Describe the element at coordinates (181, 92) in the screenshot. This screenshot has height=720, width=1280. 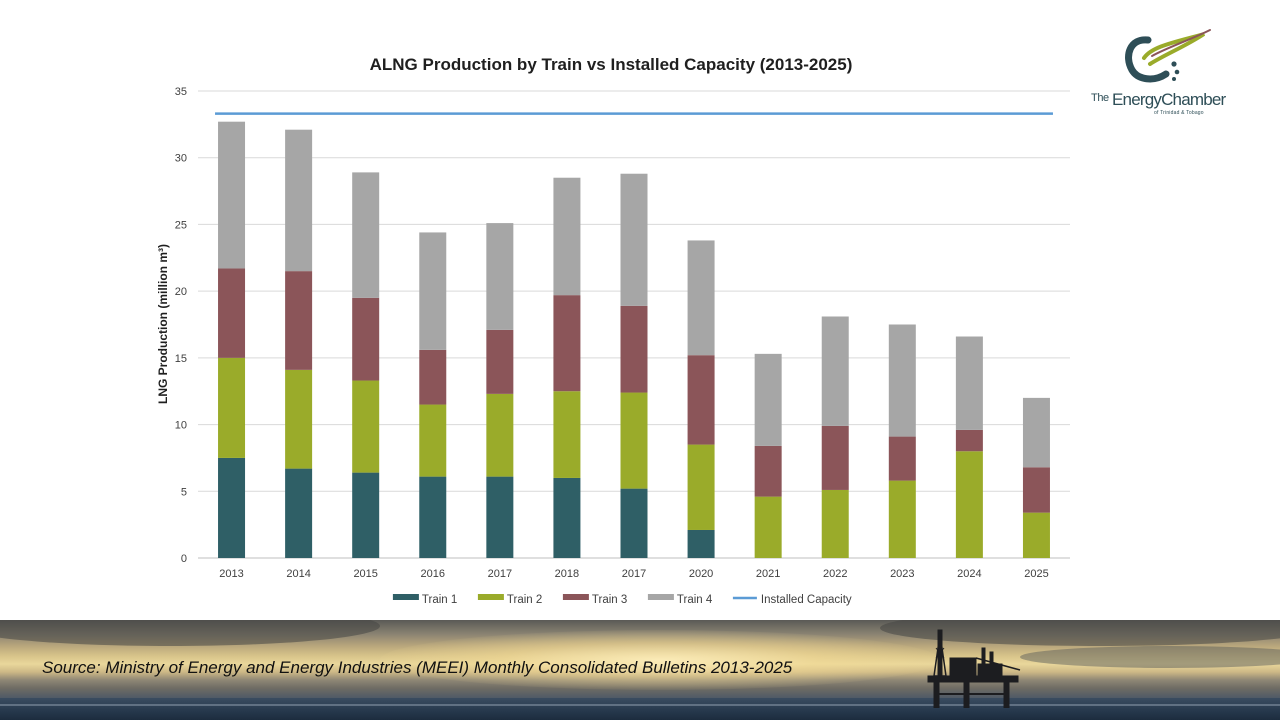
I see `y-tick-label: 35` at that location.